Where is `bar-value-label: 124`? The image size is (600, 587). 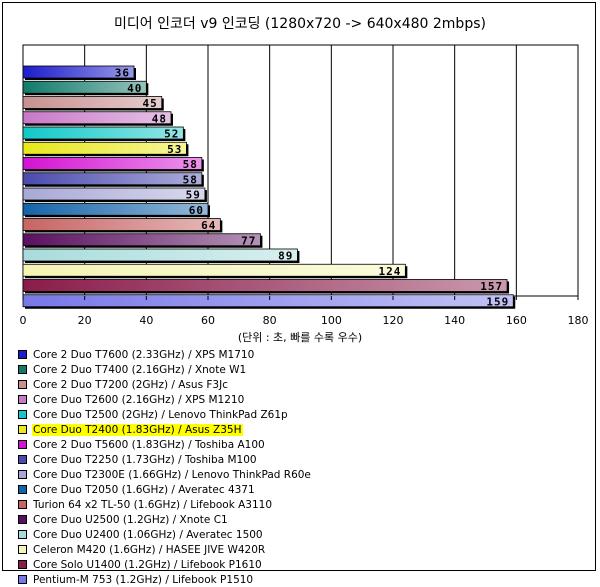
bar-value-label: 124 is located at coordinates (389, 271).